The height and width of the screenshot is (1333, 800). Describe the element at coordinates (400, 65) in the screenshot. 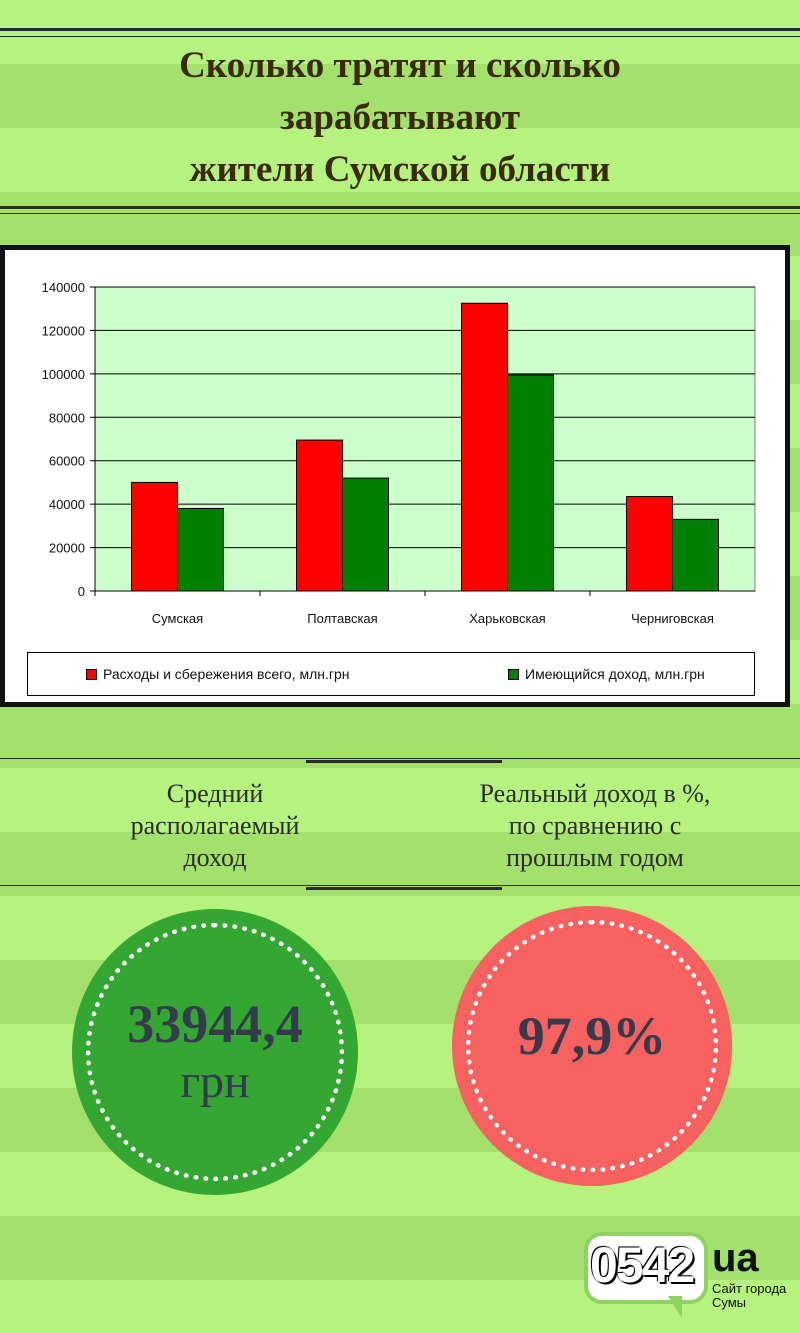

I see `title-line: Сколько тратят и сколько` at that location.